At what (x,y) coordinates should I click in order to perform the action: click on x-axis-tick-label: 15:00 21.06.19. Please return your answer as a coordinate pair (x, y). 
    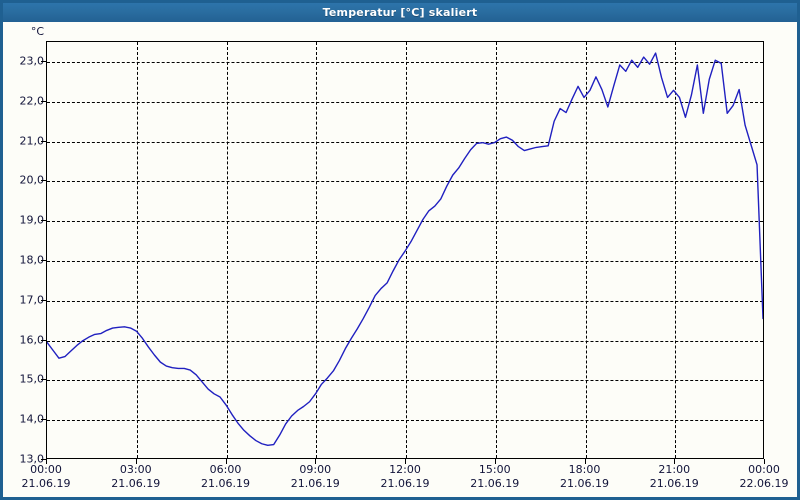
    Looking at the image, I should click on (495, 477).